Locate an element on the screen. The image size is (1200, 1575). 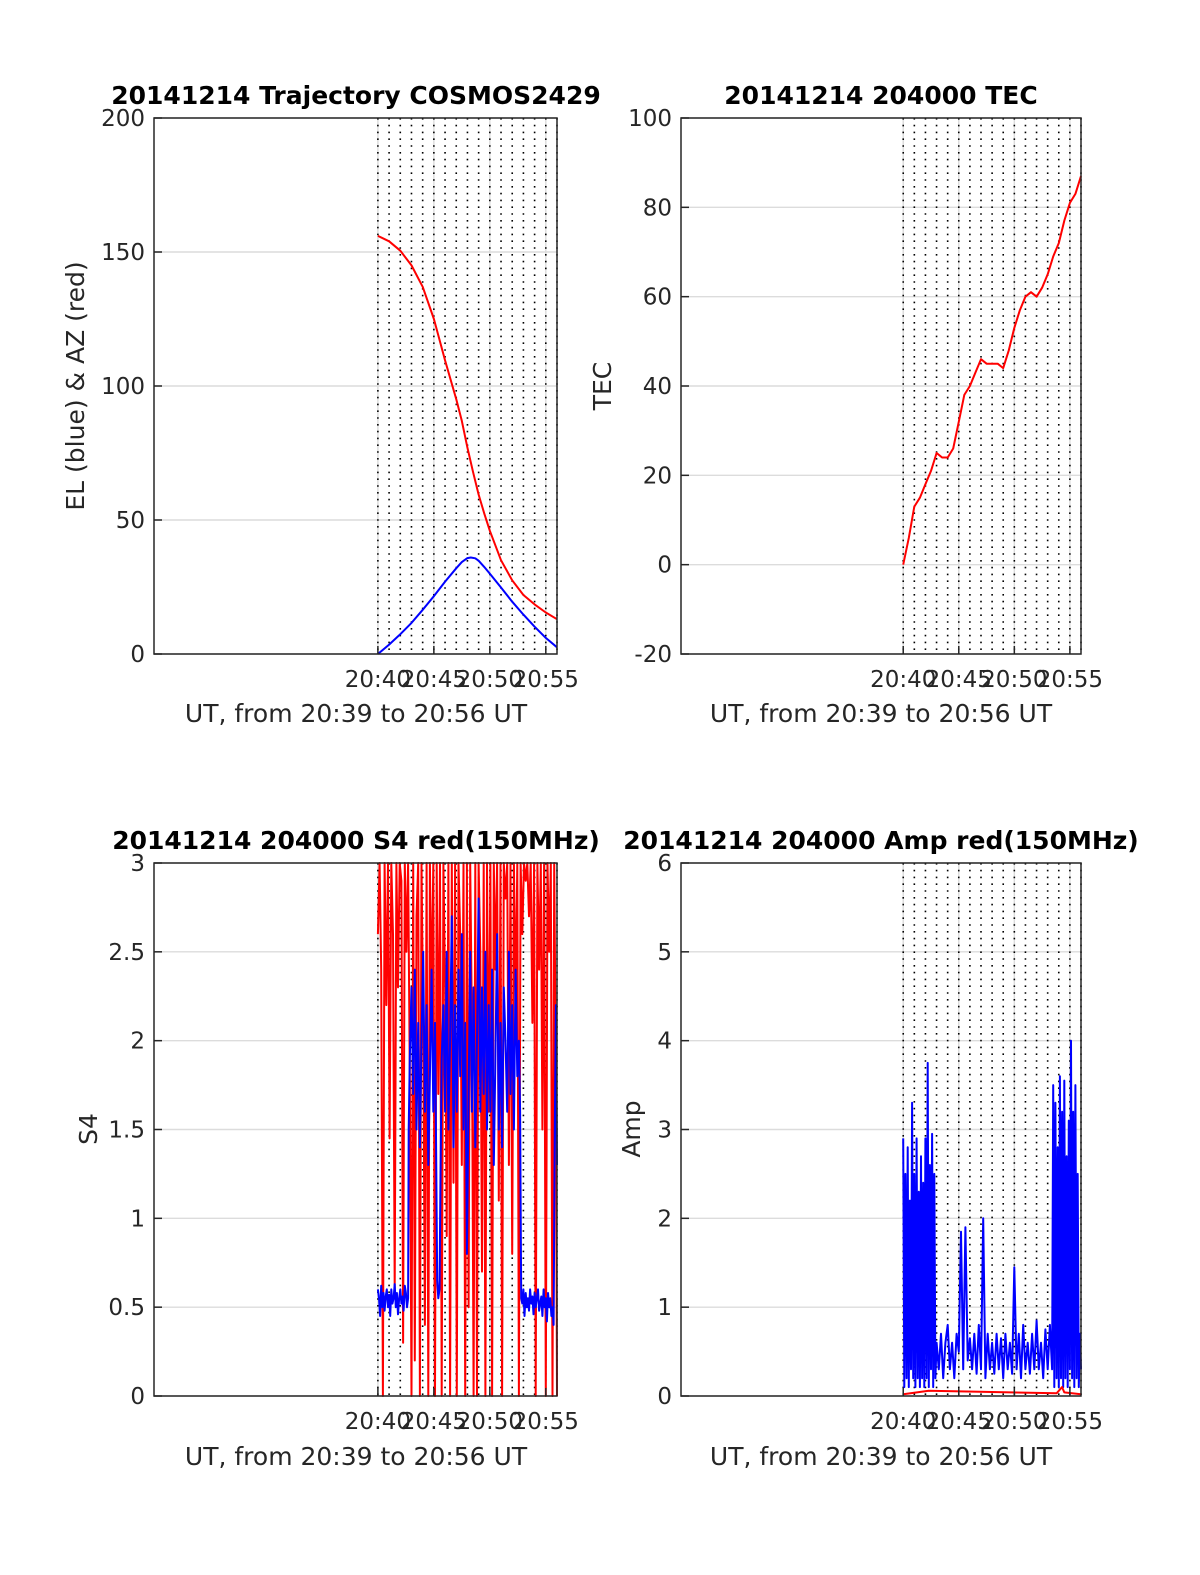
y-tick-label: 0.5 is located at coordinates (126, 1308).